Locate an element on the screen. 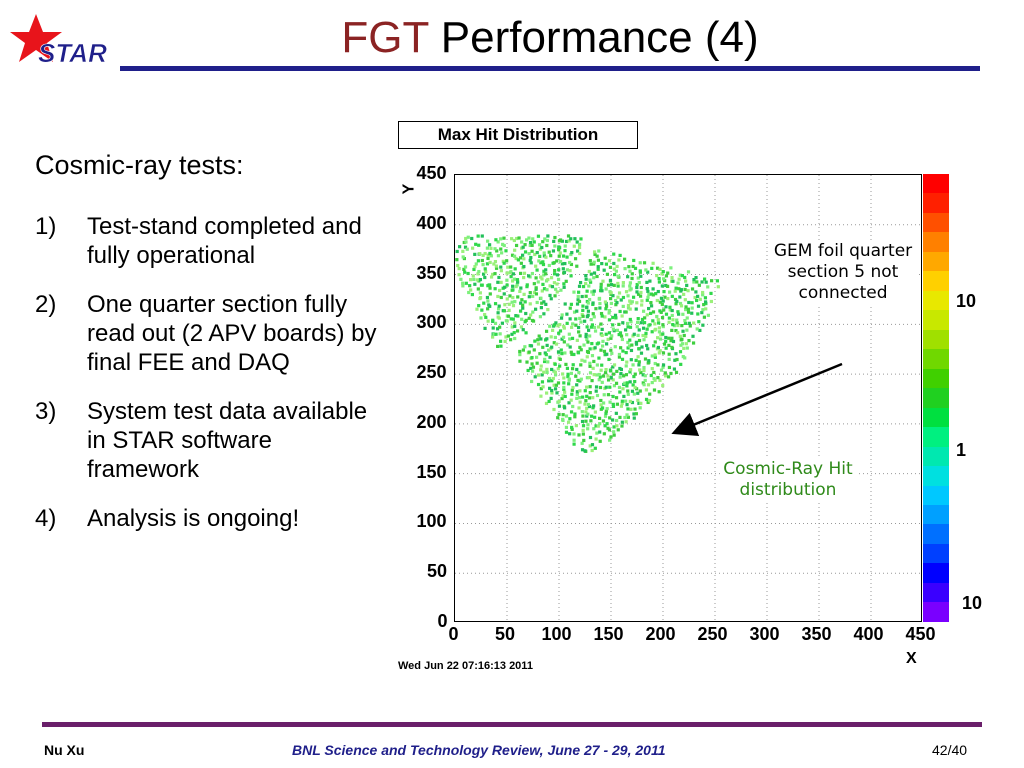  y-tick-label: 250 is located at coordinates (431, 372).